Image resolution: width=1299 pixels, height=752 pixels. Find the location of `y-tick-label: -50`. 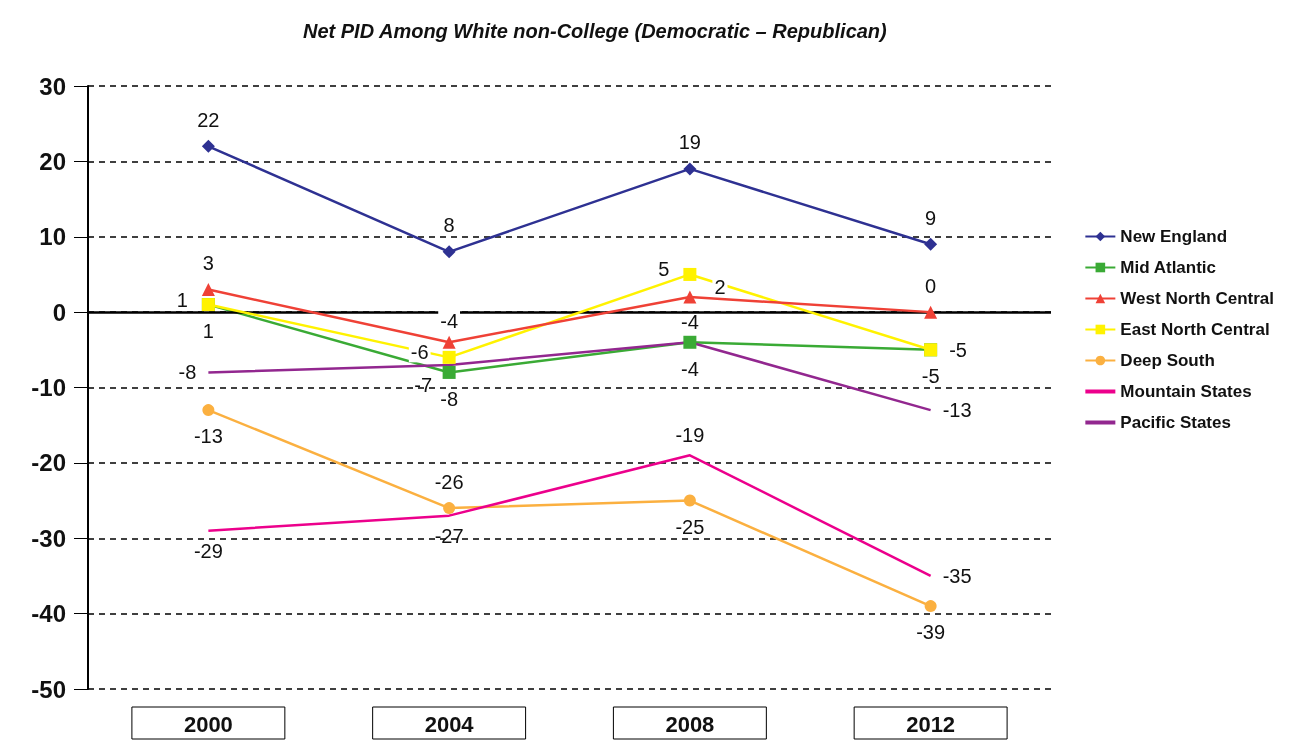

y-tick-label: -50 is located at coordinates (48, 689).